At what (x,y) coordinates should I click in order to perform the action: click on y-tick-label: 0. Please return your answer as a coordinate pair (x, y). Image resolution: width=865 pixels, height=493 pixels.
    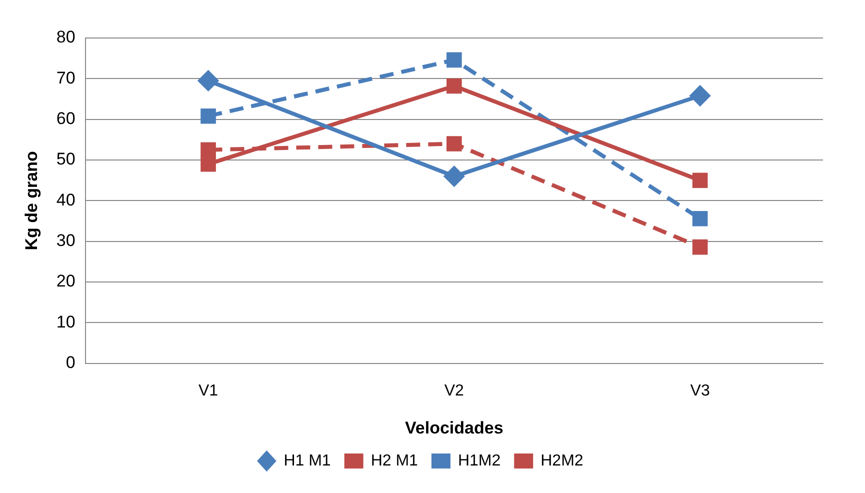
    Looking at the image, I should click on (71, 362).